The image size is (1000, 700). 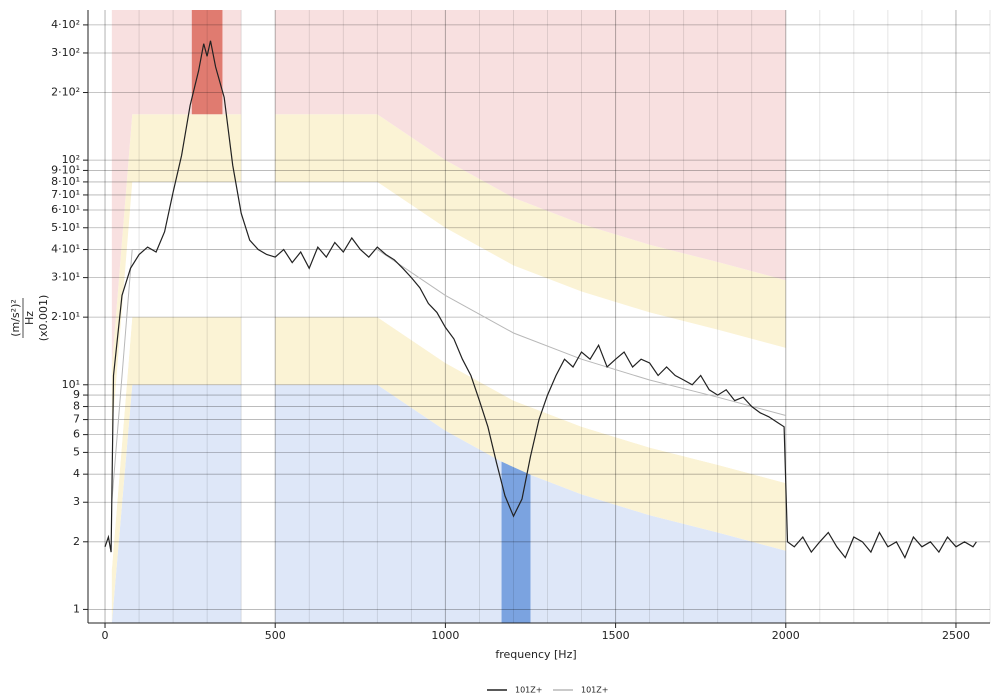 What do you see at coordinates (65, 24) in the screenshot?
I see `y-tick-label: 4·10²` at bounding box center [65, 24].